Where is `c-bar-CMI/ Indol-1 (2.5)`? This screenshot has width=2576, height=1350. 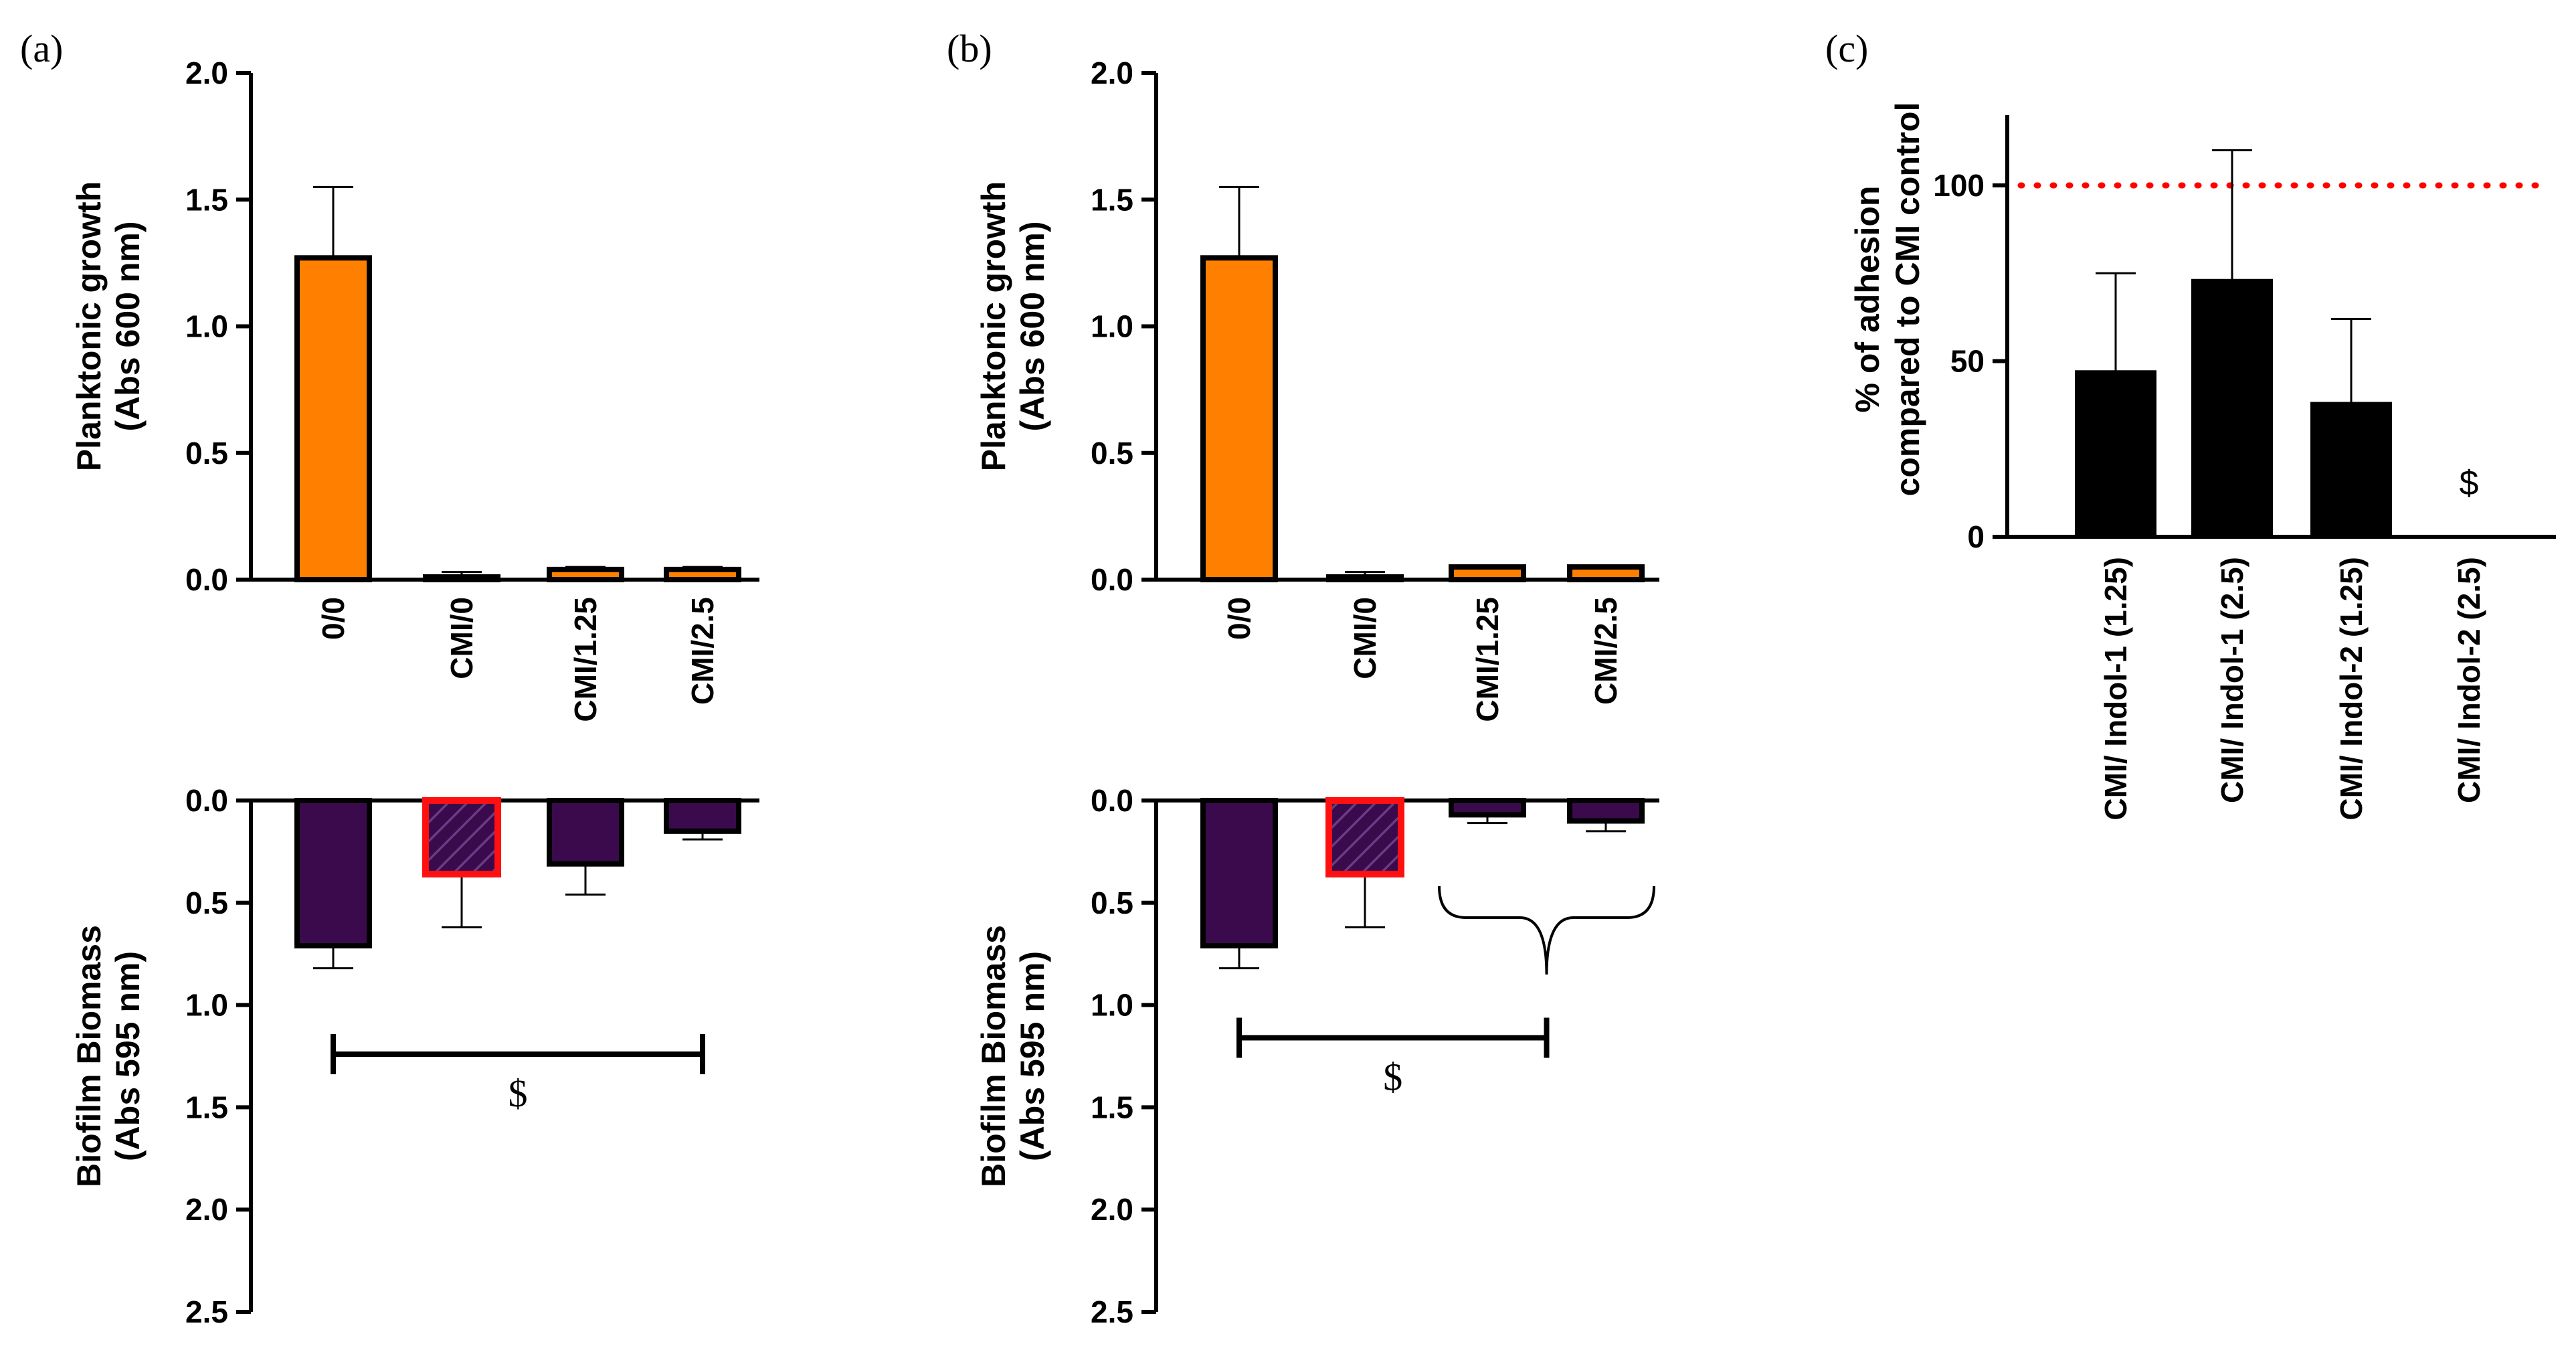
c-bar-CMI/ Indol-1 (2.5) is located at coordinates (2232, 408).